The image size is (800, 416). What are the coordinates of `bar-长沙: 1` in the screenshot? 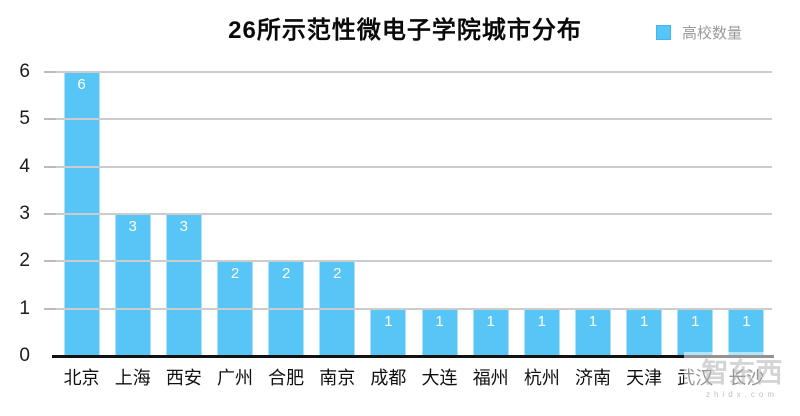 It's located at (746, 331).